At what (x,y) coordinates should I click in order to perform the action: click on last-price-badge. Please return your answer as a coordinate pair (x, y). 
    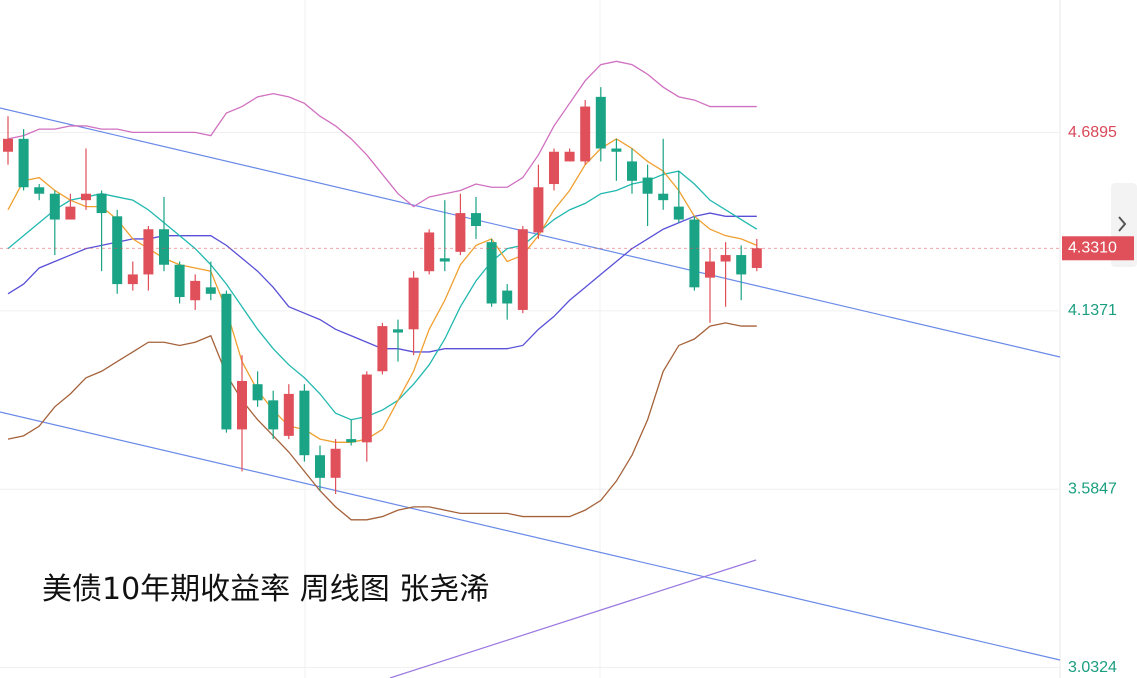
    Looking at the image, I should click on (1098, 248).